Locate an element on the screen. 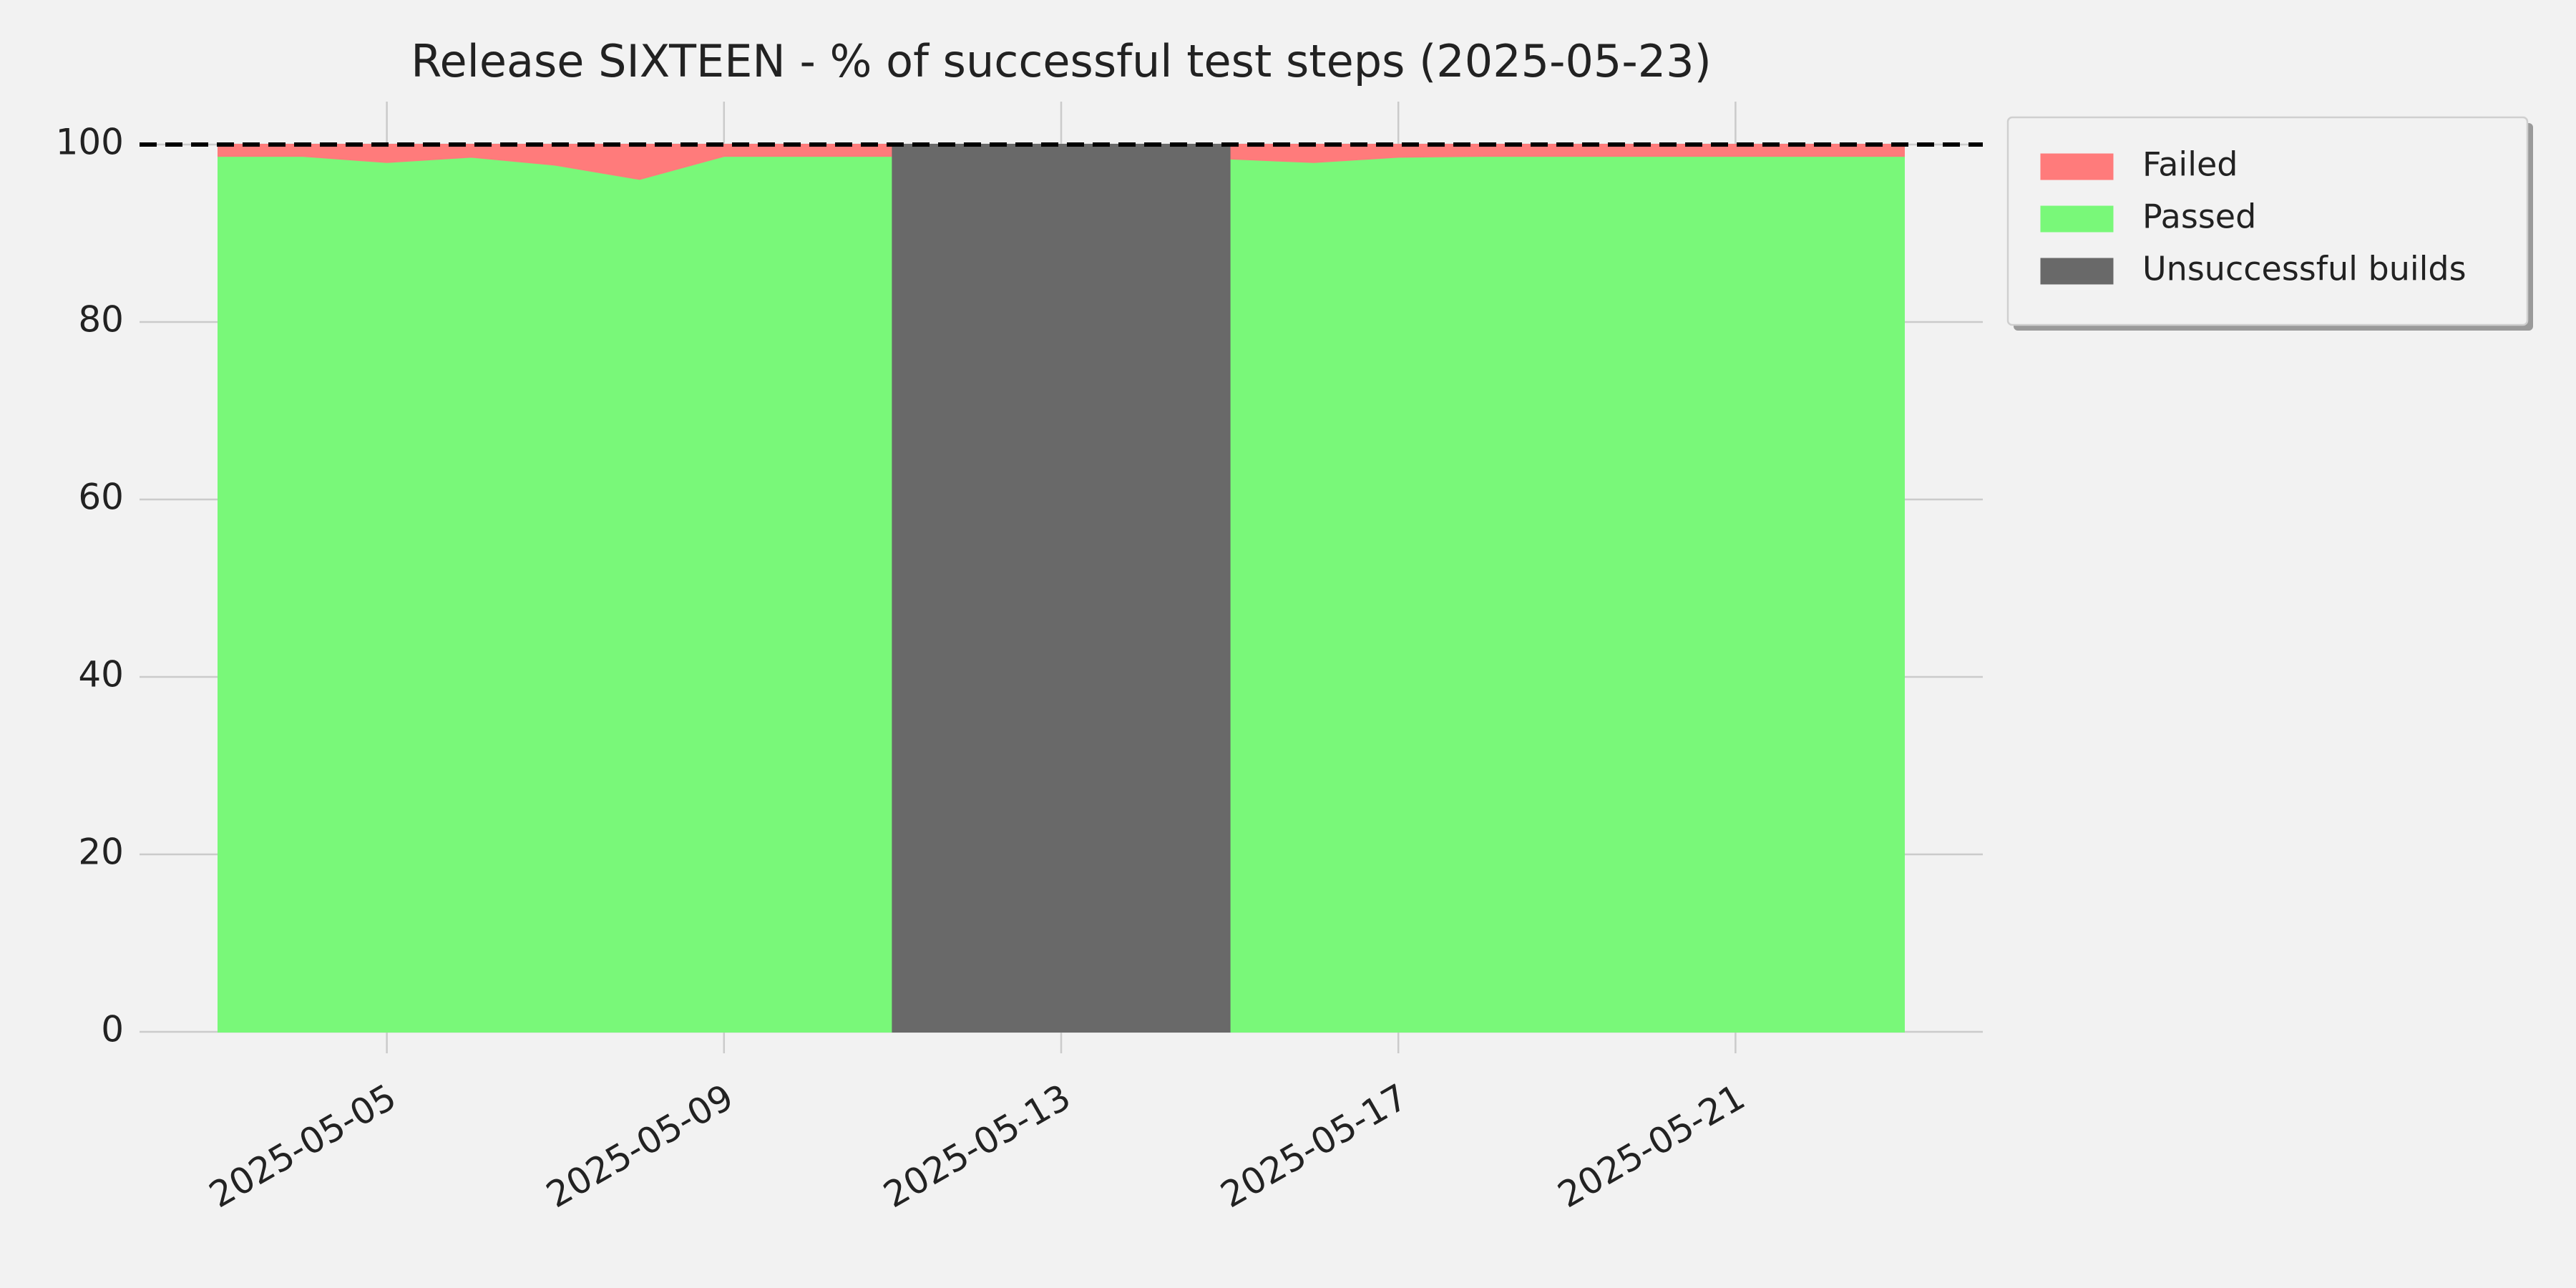 The image size is (2576, 1288). legend-label: Passed is located at coordinates (2199, 217).